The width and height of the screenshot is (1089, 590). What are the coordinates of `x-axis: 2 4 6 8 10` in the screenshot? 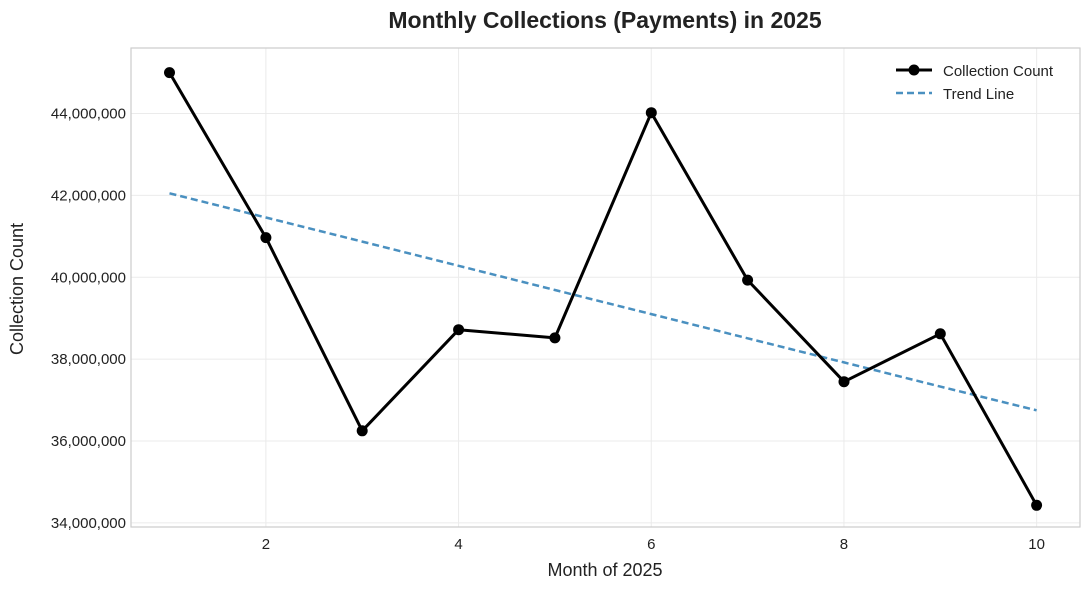 It's located at (653, 544).